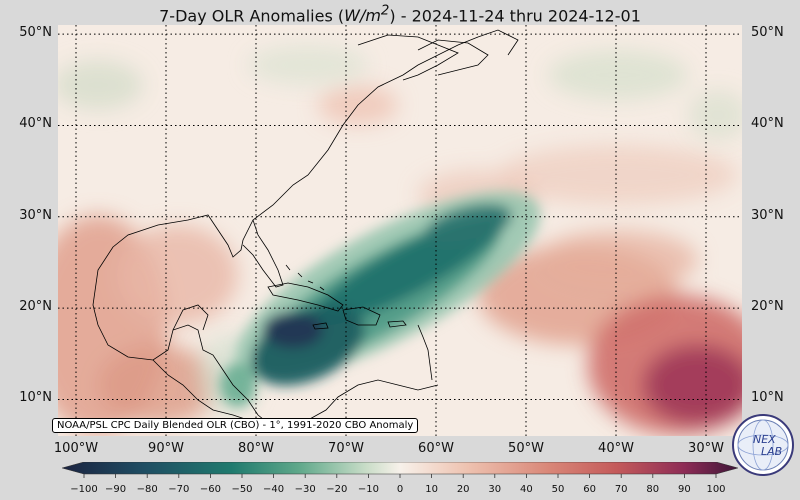  I want to click on colorbar-tick-label: −90, so click(116, 489).